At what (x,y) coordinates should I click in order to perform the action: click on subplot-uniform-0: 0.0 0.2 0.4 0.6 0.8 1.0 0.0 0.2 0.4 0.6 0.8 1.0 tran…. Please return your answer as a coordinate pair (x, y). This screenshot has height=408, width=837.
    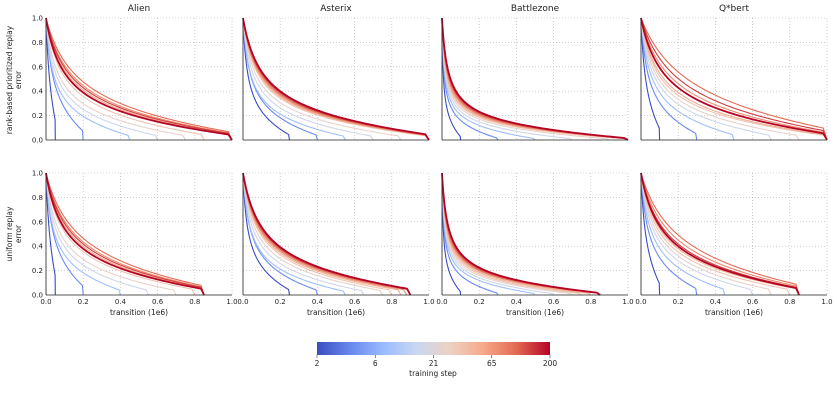
    Looking at the image, I should click on (135, 244).